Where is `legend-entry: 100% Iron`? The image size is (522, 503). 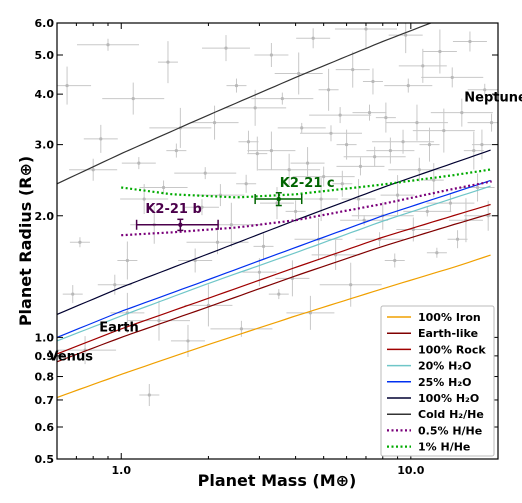
legend-entry: 100% Iron is located at coordinates (434, 317).